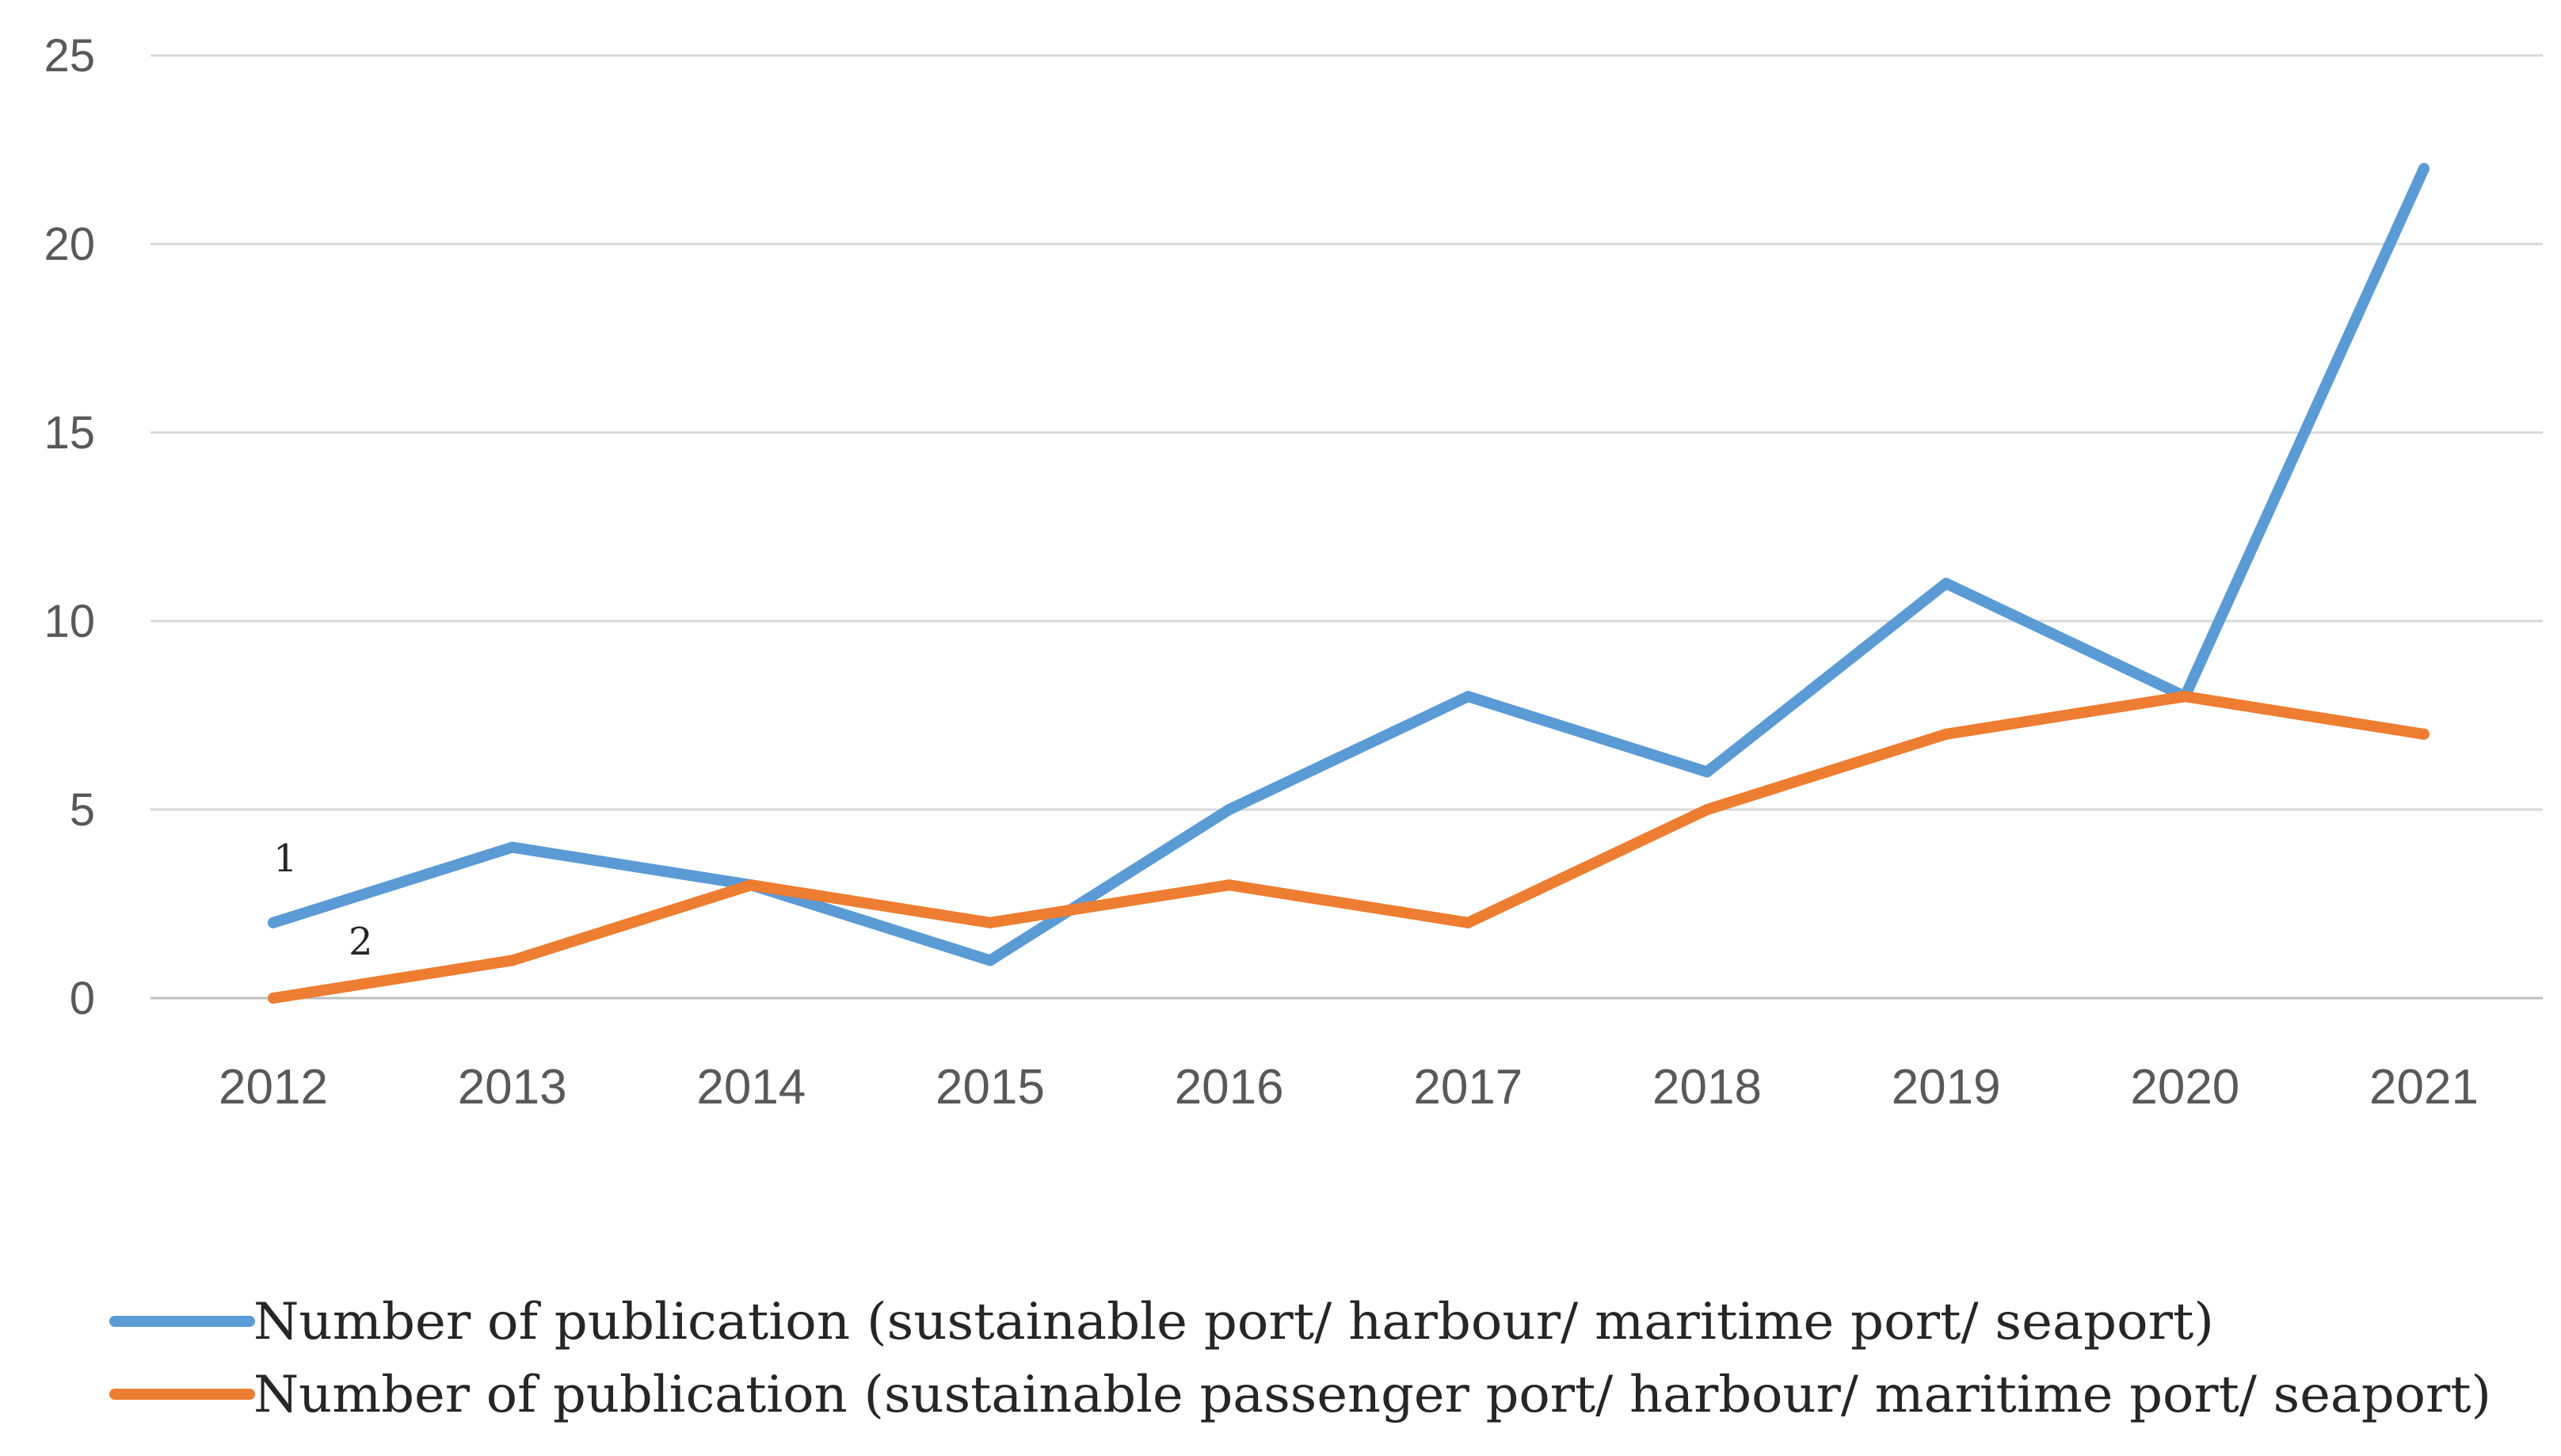 The width and height of the screenshot is (2561, 1456). I want to click on x-tick-label: 2015, so click(990, 1087).